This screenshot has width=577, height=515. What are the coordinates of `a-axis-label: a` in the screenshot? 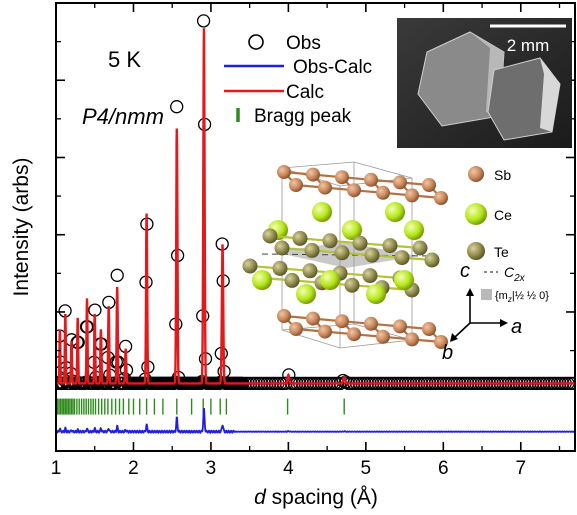 It's located at (516, 327).